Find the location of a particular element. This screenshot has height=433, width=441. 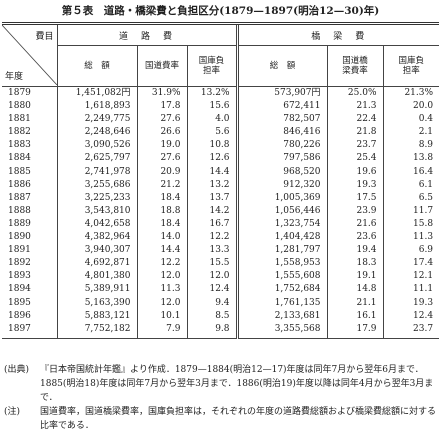

value-cell: 780,226 is located at coordinates (281, 146).